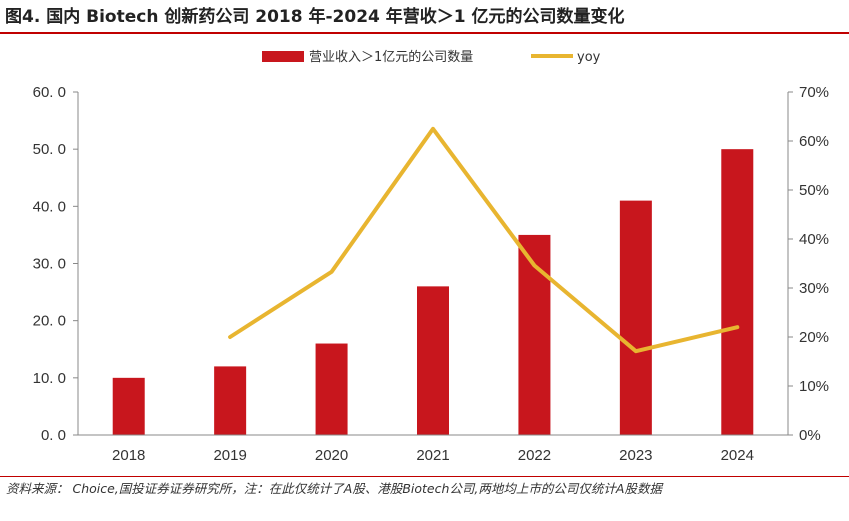 The width and height of the screenshot is (849, 521). What do you see at coordinates (49, 321) in the screenshot?
I see `y-left-tick-label: 20. 0` at bounding box center [49, 321].